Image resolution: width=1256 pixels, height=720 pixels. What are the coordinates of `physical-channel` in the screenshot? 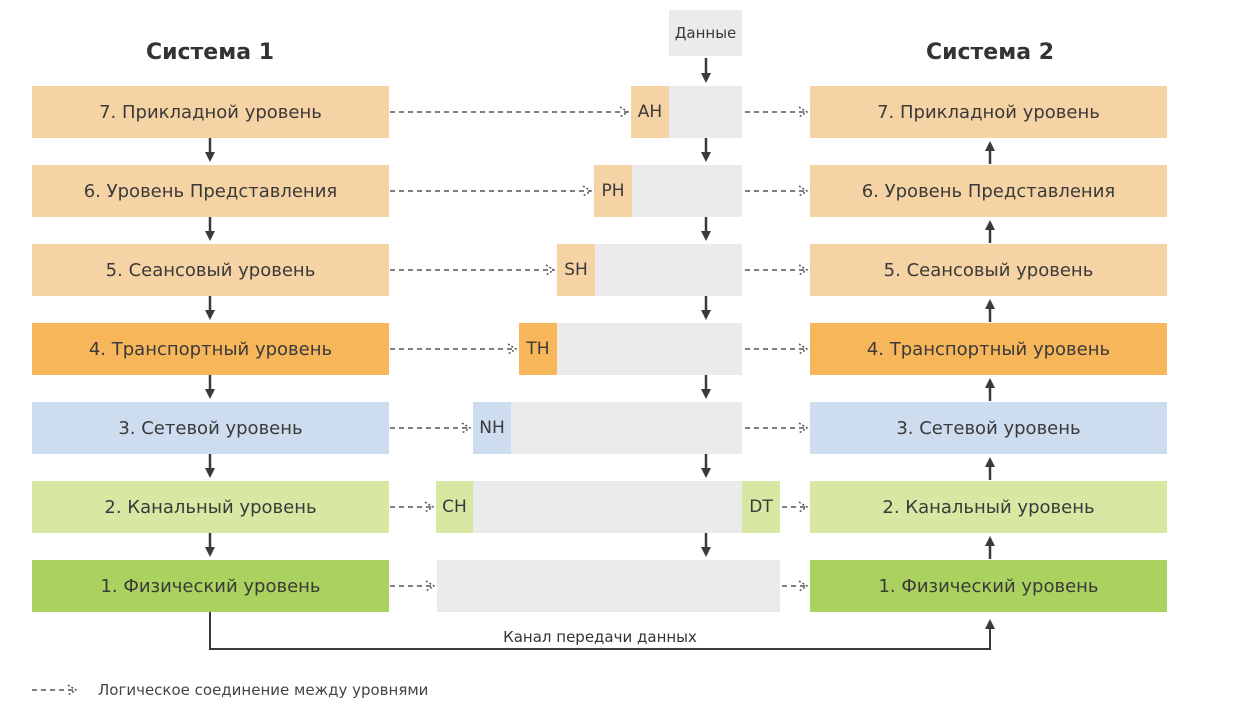 It's located at (602, 631).